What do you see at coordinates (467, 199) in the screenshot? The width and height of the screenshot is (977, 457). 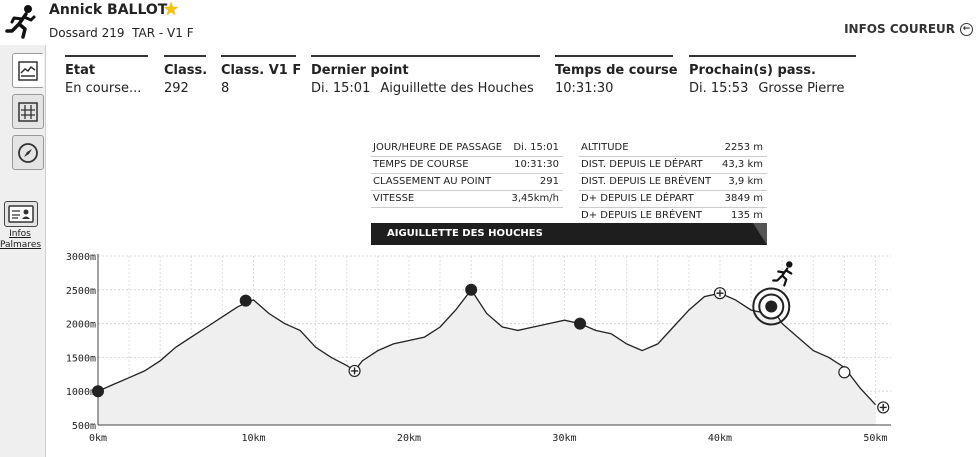 I see `info-row: VITESSE 3,45km/h` at bounding box center [467, 199].